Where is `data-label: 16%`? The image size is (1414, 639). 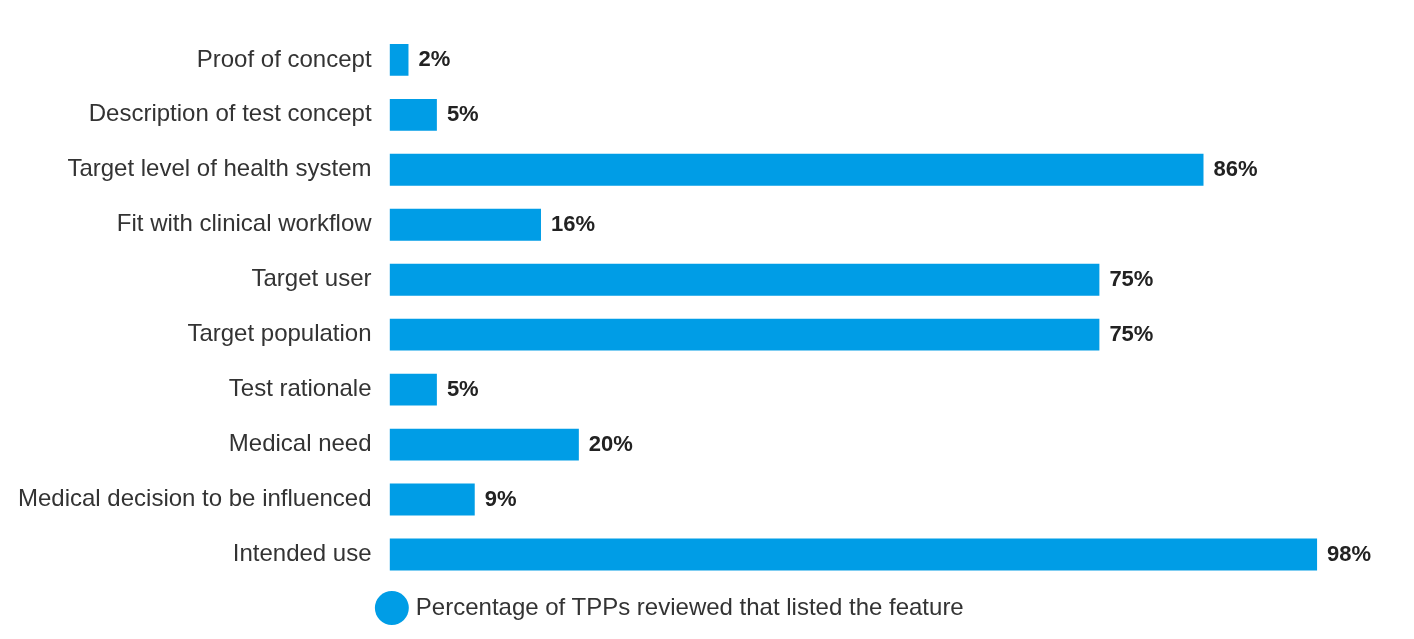
data-label: 16% is located at coordinates (573, 223).